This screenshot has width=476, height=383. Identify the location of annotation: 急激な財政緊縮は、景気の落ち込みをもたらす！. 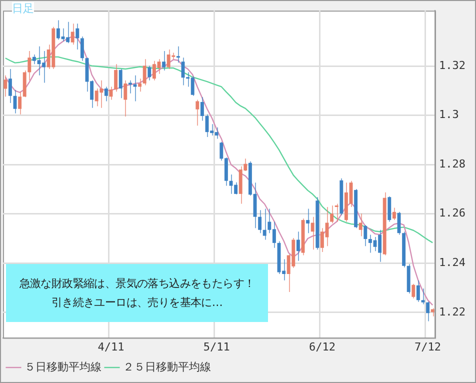
(137, 284).